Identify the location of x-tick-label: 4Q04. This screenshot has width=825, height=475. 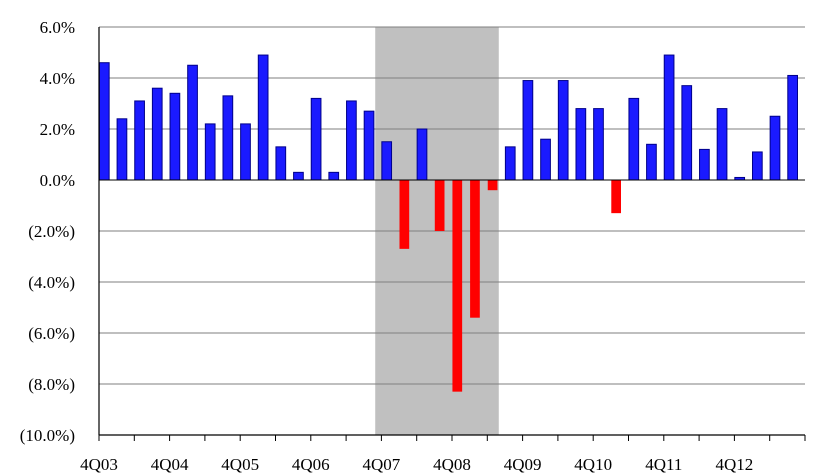
(170, 464).